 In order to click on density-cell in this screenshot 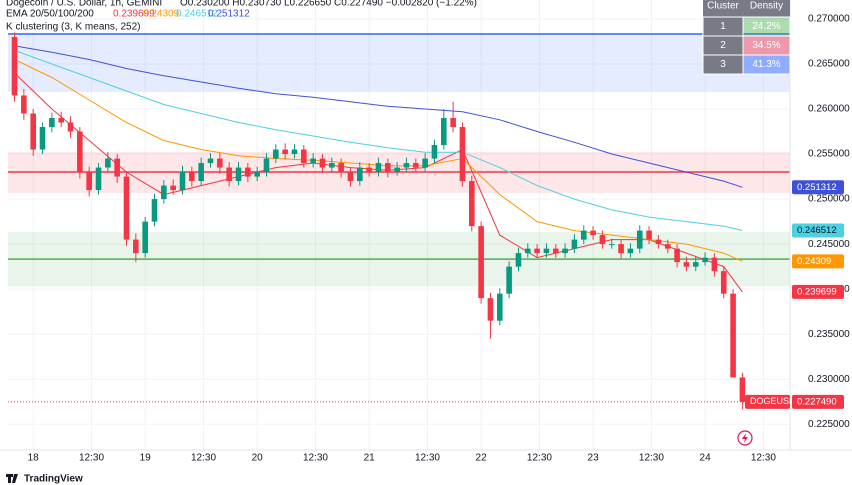, I will do `click(766, 64)`.